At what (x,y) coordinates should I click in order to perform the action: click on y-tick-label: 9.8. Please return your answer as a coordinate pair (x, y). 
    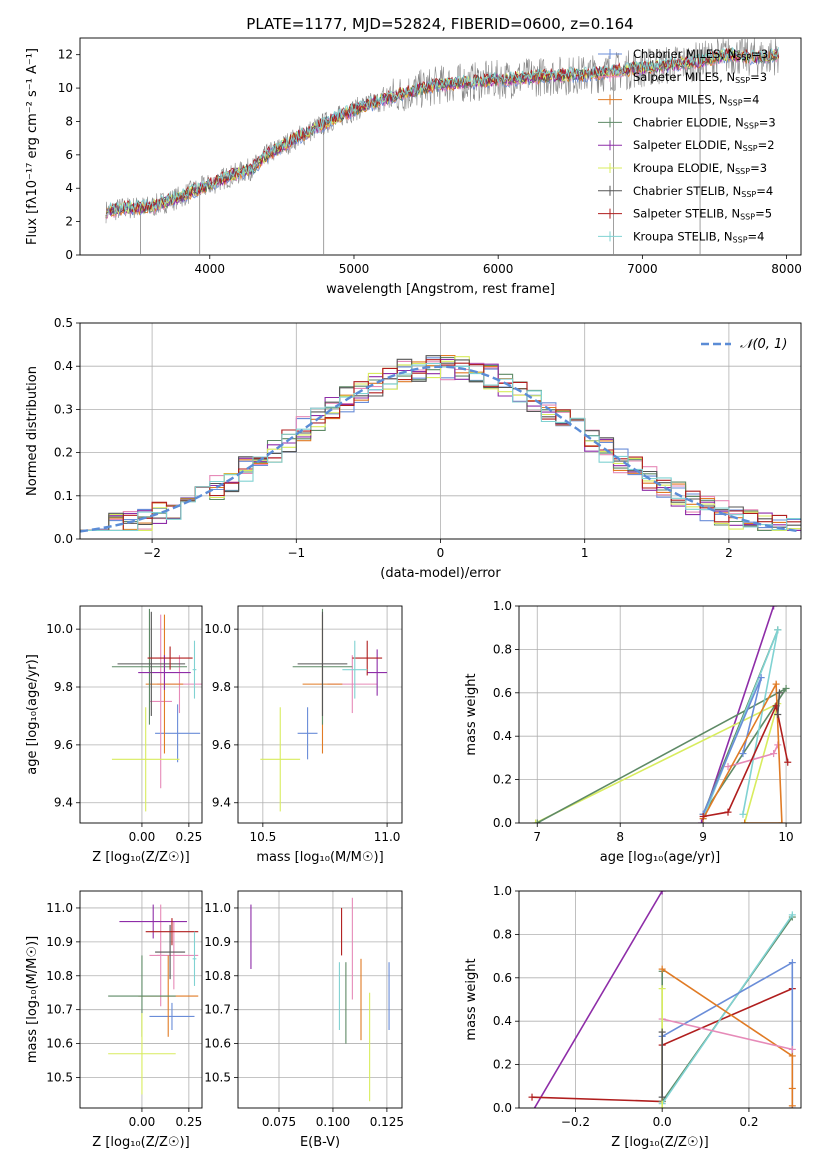
    Looking at the image, I should click on (63, 687).